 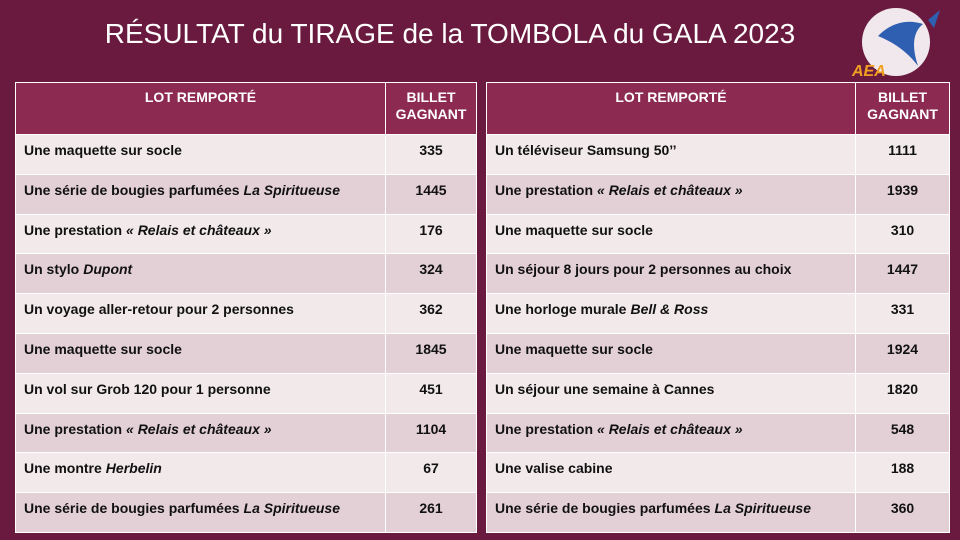 What do you see at coordinates (671, 473) in the screenshot?
I see `lot-cell: Une valise cabine` at bounding box center [671, 473].